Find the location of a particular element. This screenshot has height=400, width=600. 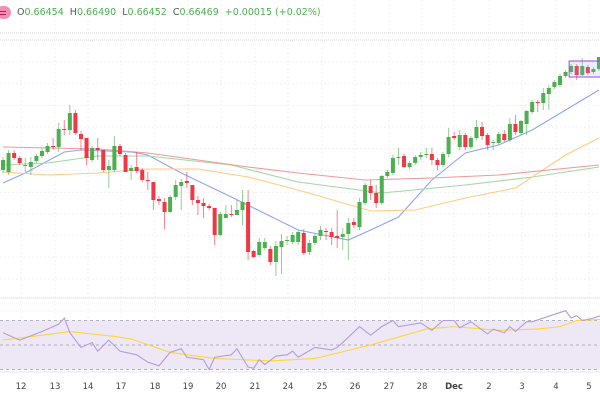

range-box is located at coordinates (584, 69).